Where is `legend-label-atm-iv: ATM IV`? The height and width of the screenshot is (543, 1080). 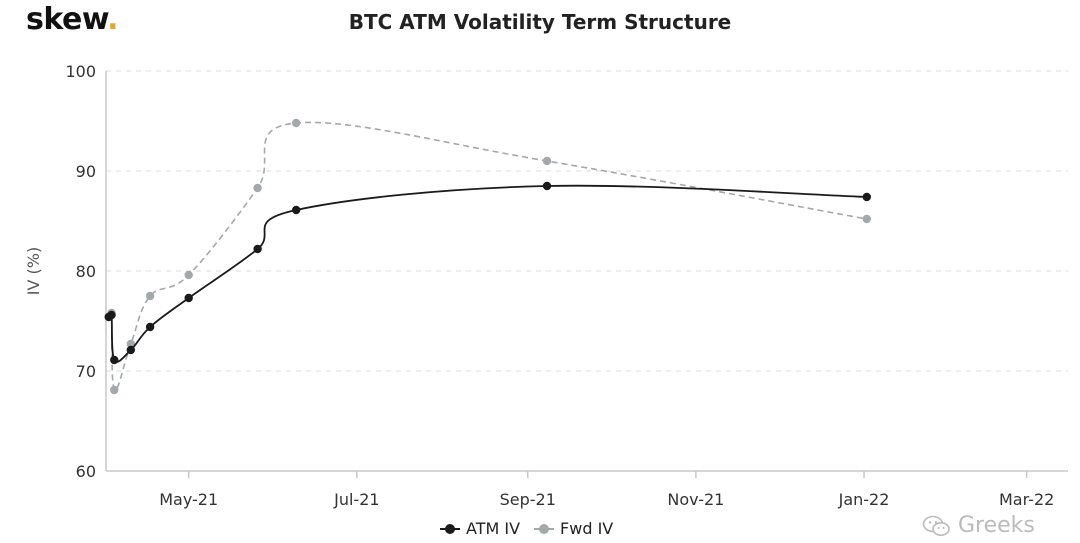 legend-label-atm-iv: ATM IV is located at coordinates (493, 528).